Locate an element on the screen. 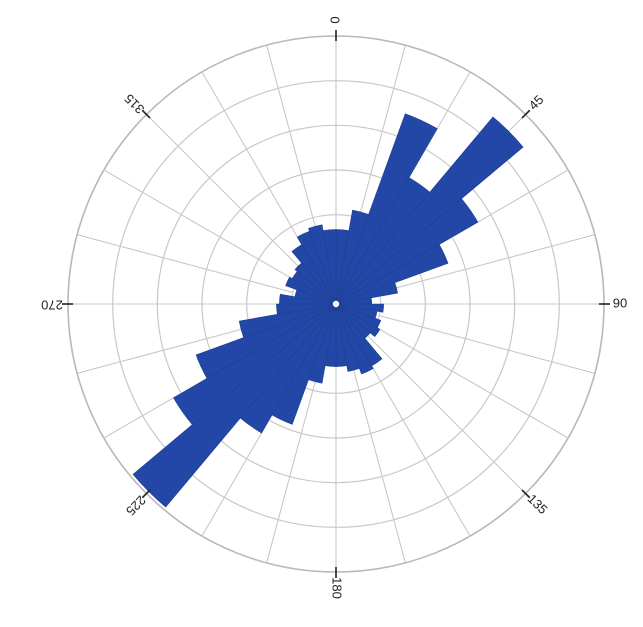 This screenshot has height=627, width=643. direction-label-135: 135 is located at coordinates (538, 504).